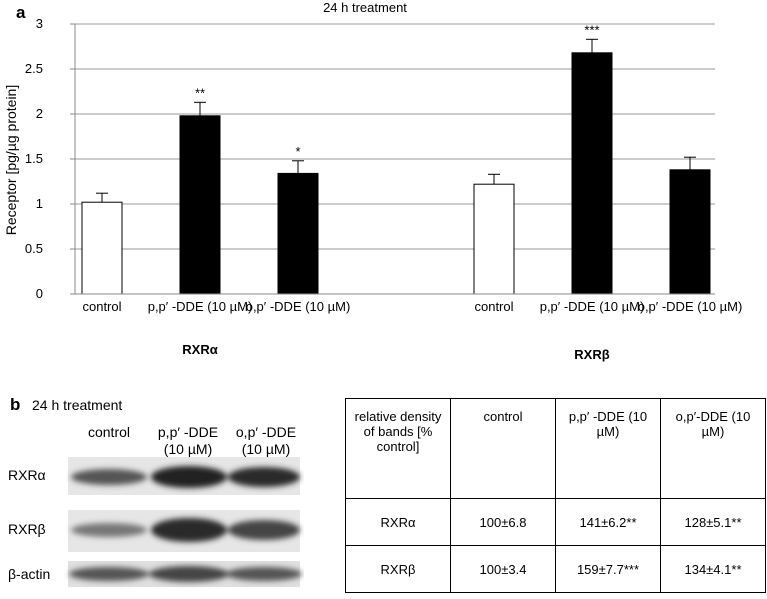 The image size is (767, 599). I want to click on table-cell: 141±6.2**, so click(608, 522).